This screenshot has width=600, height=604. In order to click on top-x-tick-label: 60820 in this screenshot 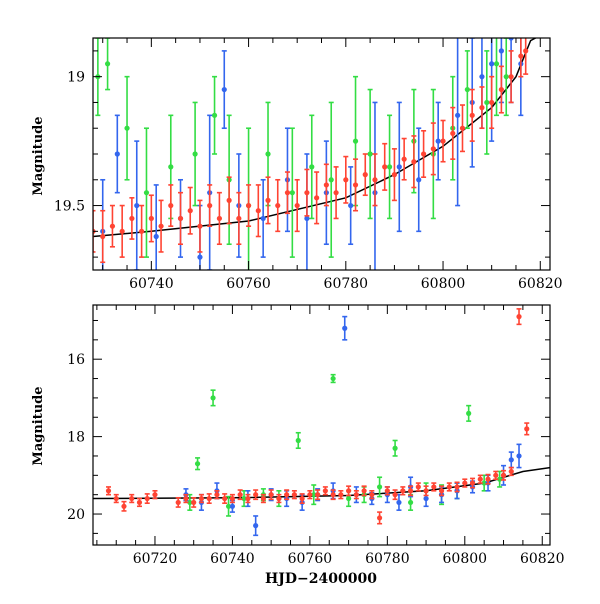, I will do `click(540, 284)`.